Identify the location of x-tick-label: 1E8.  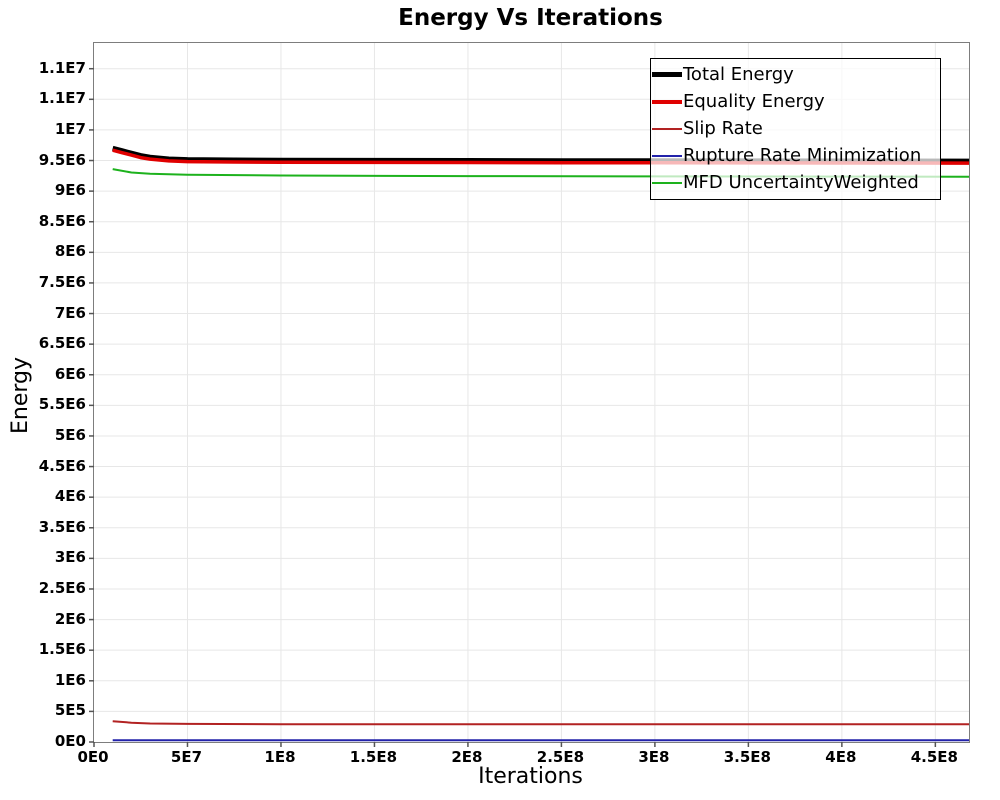
(280, 757).